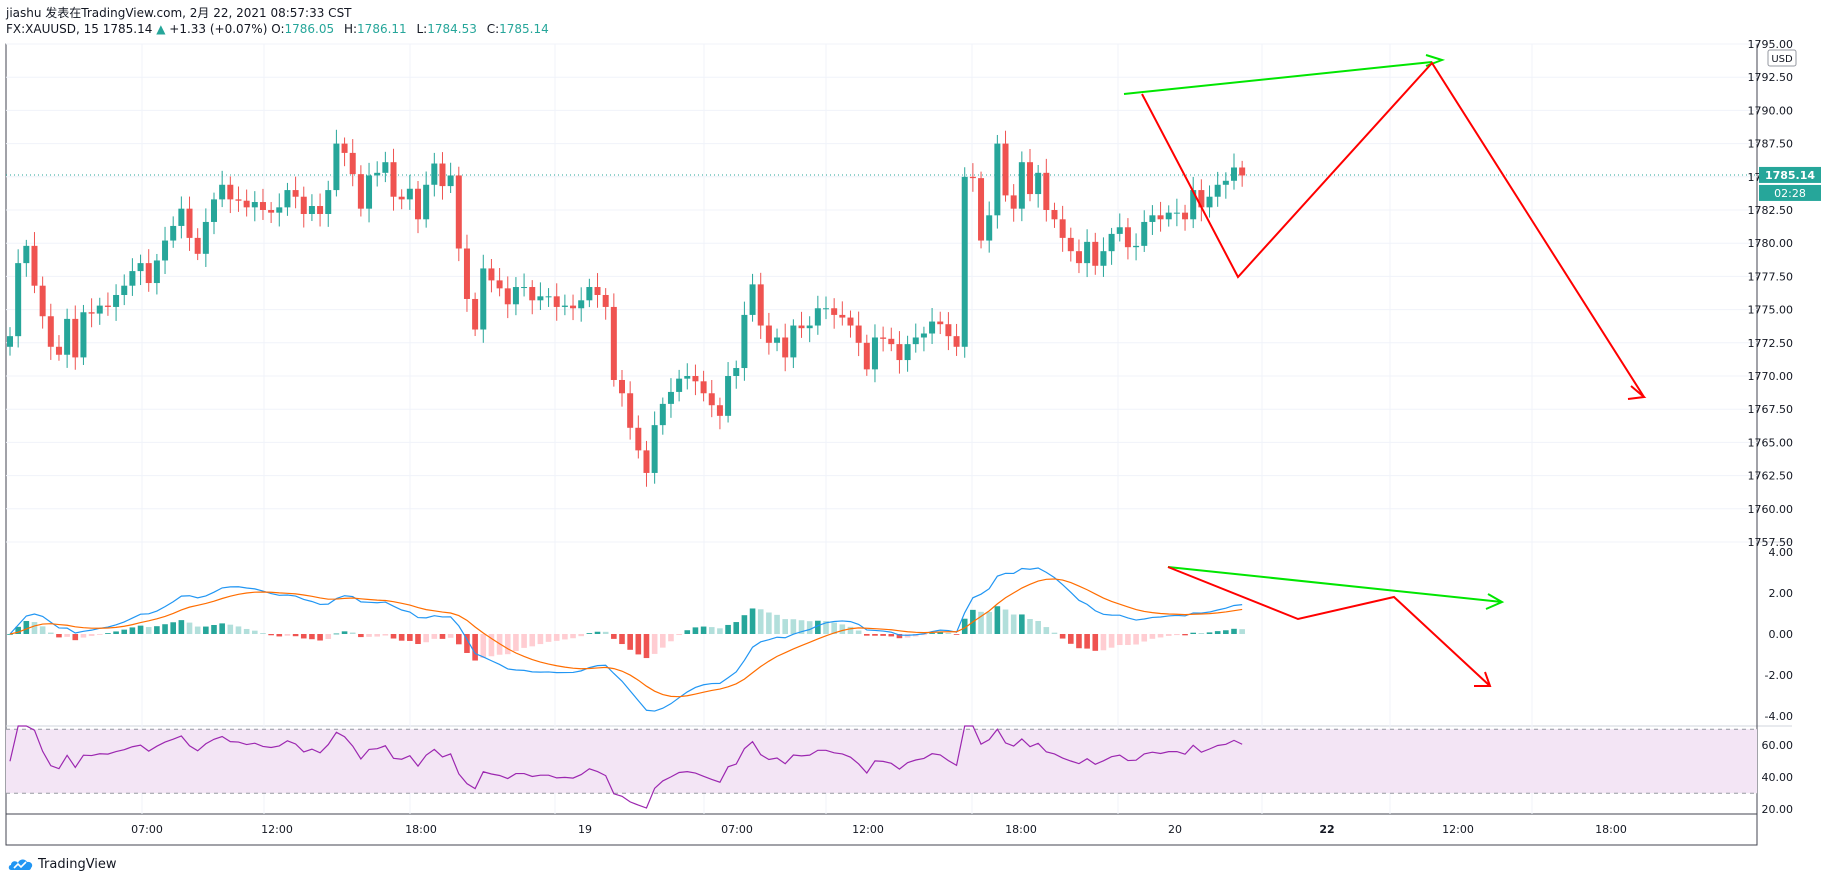 The width and height of the screenshot is (1828, 883). What do you see at coordinates (1021, 829) in the screenshot?
I see `time-axis-tick: 18:00` at bounding box center [1021, 829].